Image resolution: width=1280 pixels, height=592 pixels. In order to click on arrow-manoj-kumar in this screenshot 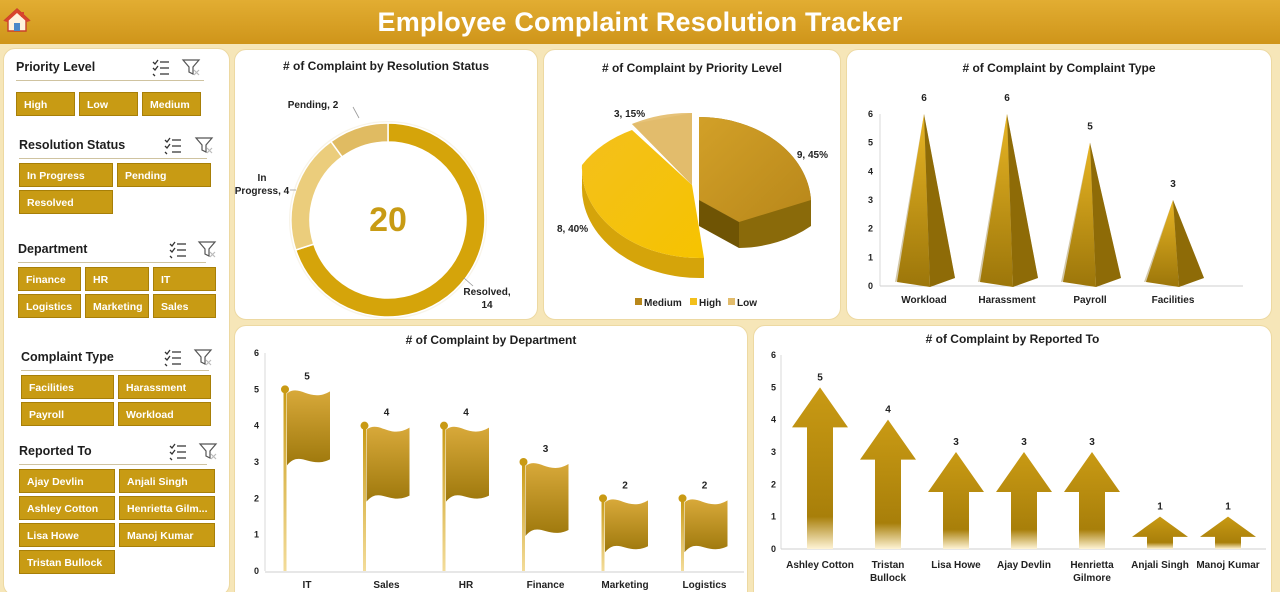, I will do `click(1228, 532)`.